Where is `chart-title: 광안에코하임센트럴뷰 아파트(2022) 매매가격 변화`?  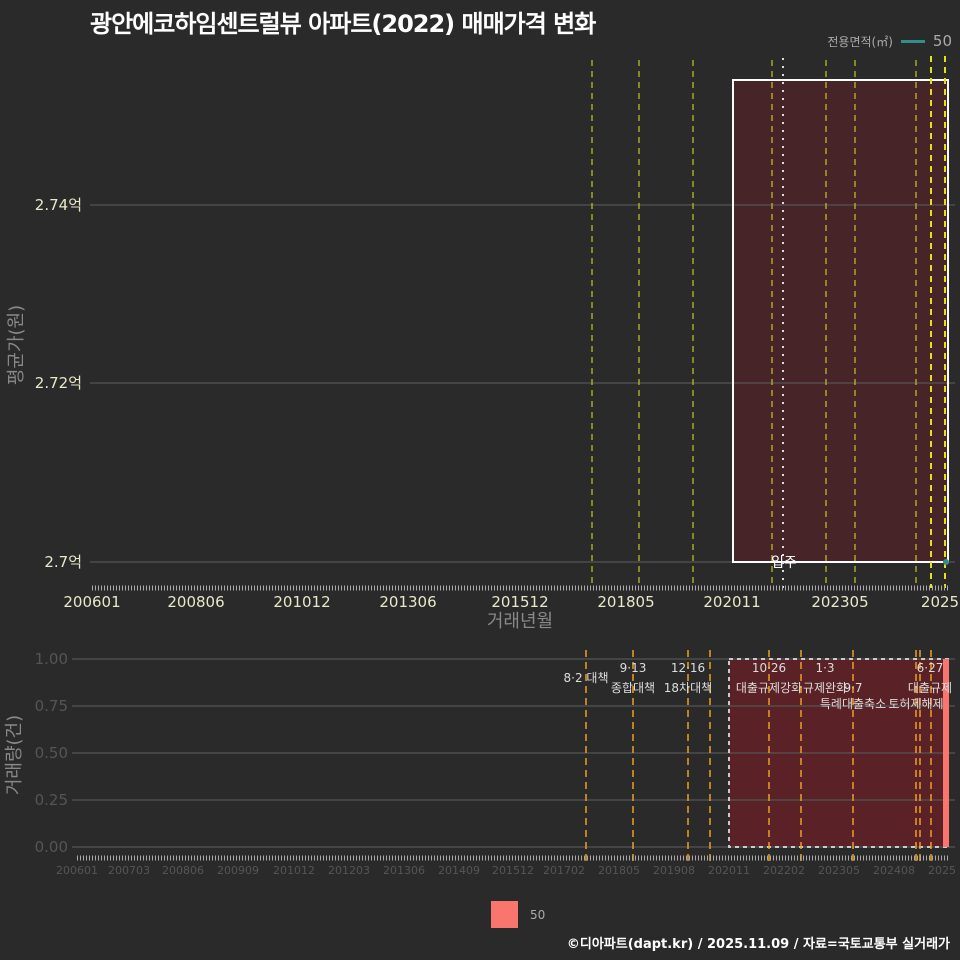 chart-title: 광안에코하임센트럴뷰 아파트(2022) 매매가격 변화 is located at coordinates (343, 24).